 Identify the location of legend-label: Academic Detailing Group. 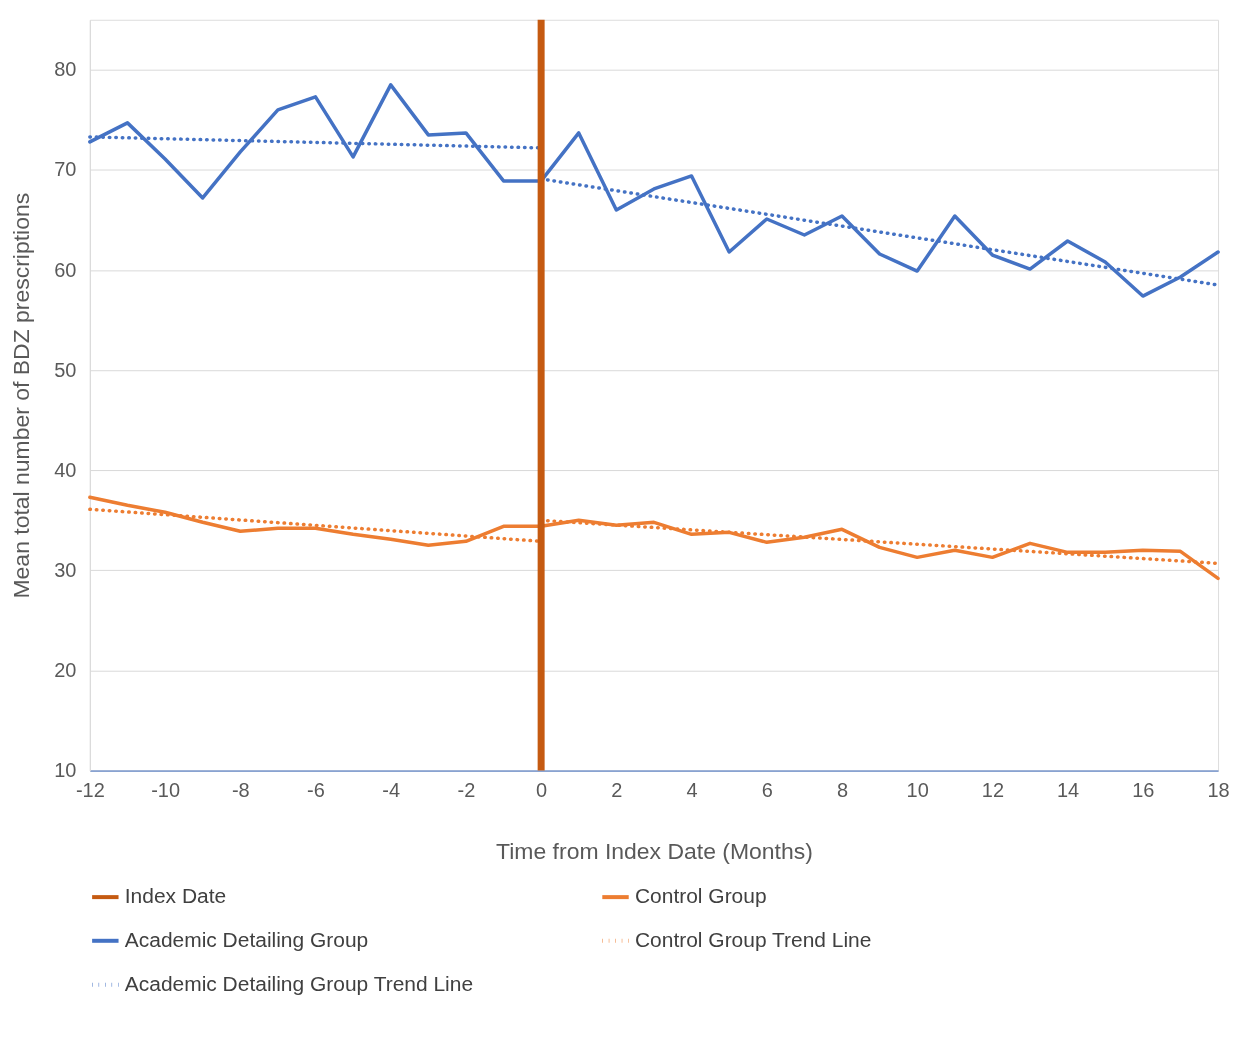
(246, 939).